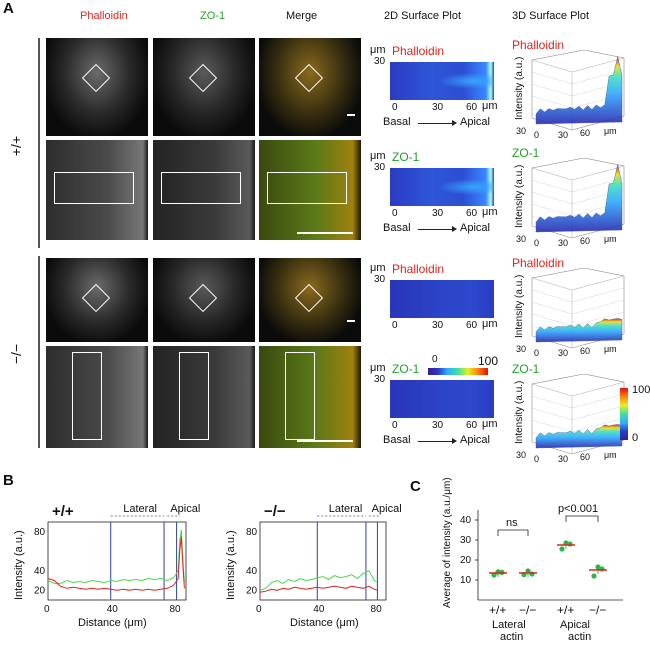 The image size is (650, 645). Describe the element at coordinates (519, 412) in the screenshot. I see `surf3d-ylabel: Intensity (a.u.)` at that location.